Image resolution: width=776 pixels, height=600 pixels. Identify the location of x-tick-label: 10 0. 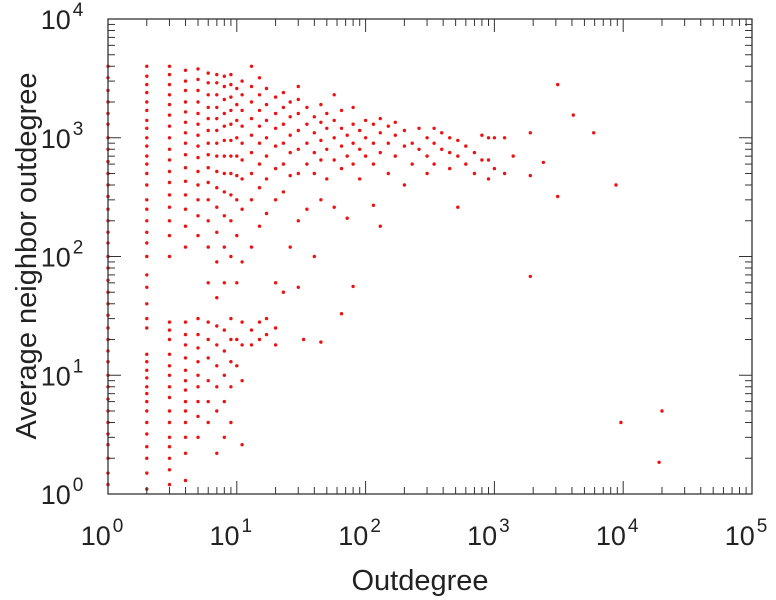
(102, 533).